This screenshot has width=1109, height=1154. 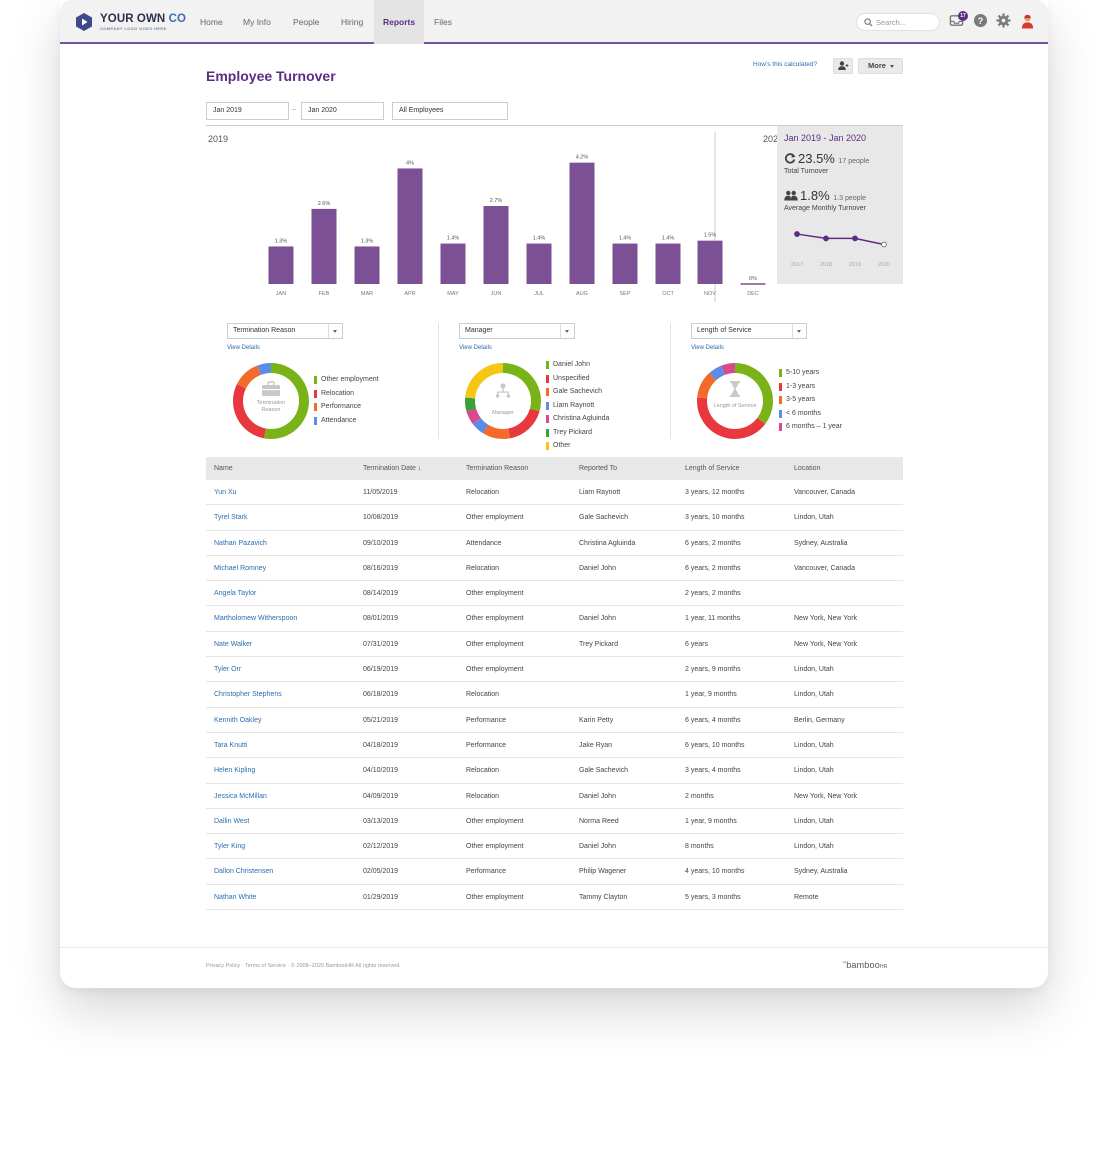 What do you see at coordinates (306, 22) in the screenshot?
I see `nav-people: People` at bounding box center [306, 22].